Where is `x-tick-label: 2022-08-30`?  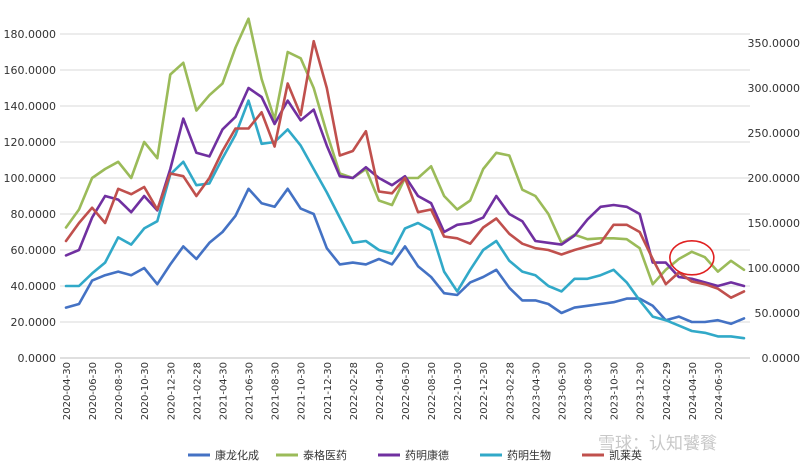 x-tick-label: 2022-08-30 is located at coordinates (432, 391).